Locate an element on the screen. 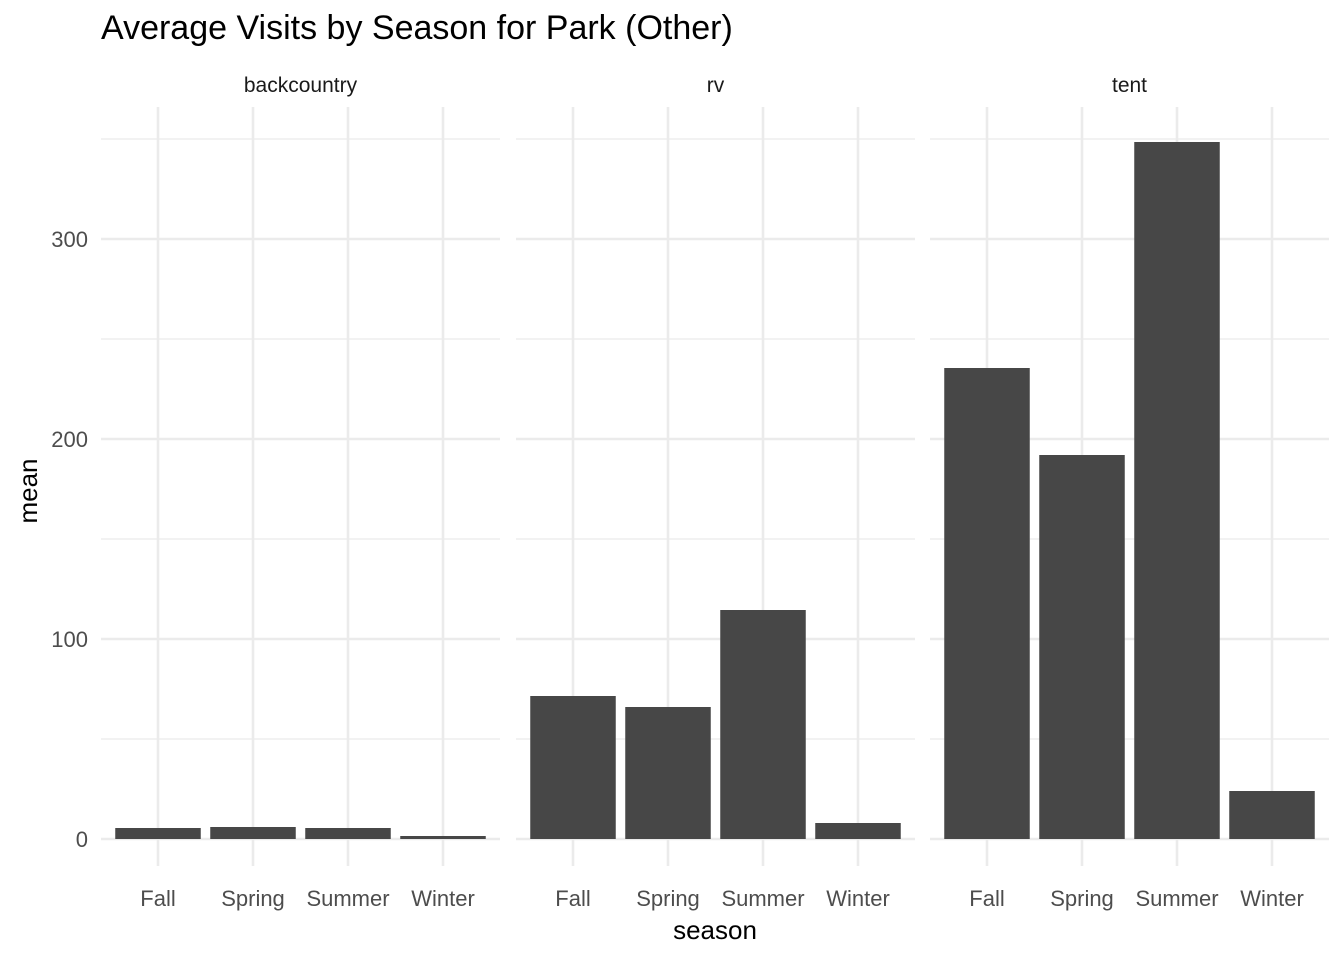 The height and width of the screenshot is (960, 1344). facet-strip-label: rv is located at coordinates (716, 85).